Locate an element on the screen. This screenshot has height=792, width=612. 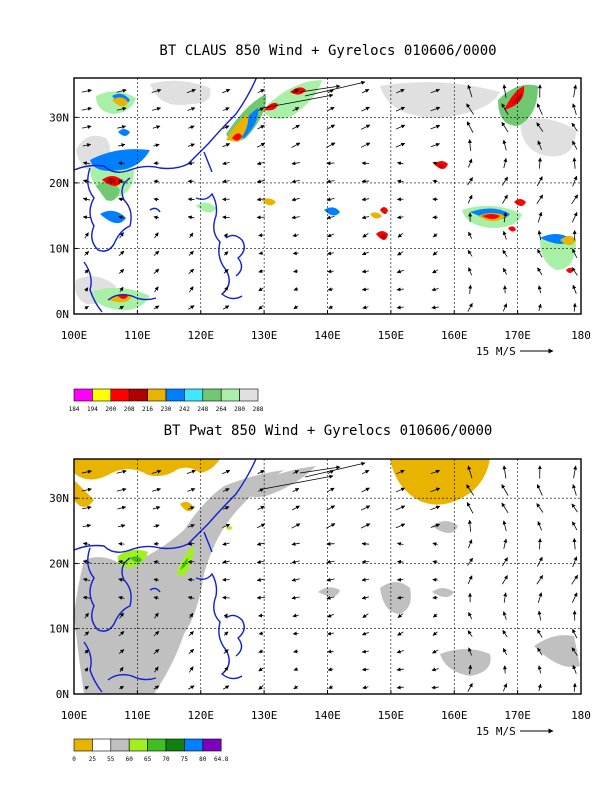
colorbar-label: 230 is located at coordinates (166, 409).